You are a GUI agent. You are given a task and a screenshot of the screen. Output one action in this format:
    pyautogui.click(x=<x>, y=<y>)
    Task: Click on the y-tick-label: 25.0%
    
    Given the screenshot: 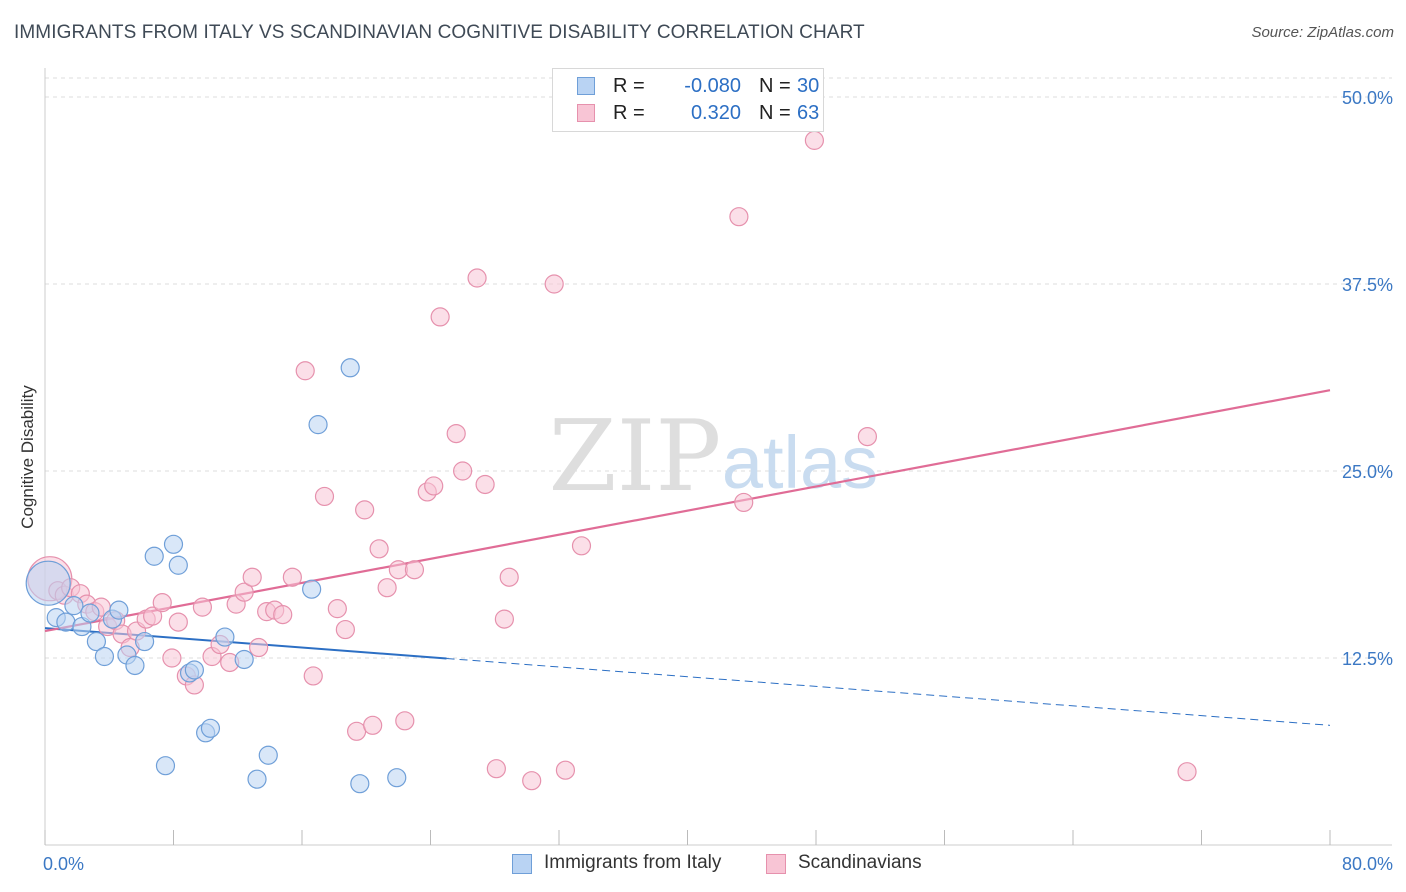 What is the action you would take?
    pyautogui.click(x=1367, y=472)
    